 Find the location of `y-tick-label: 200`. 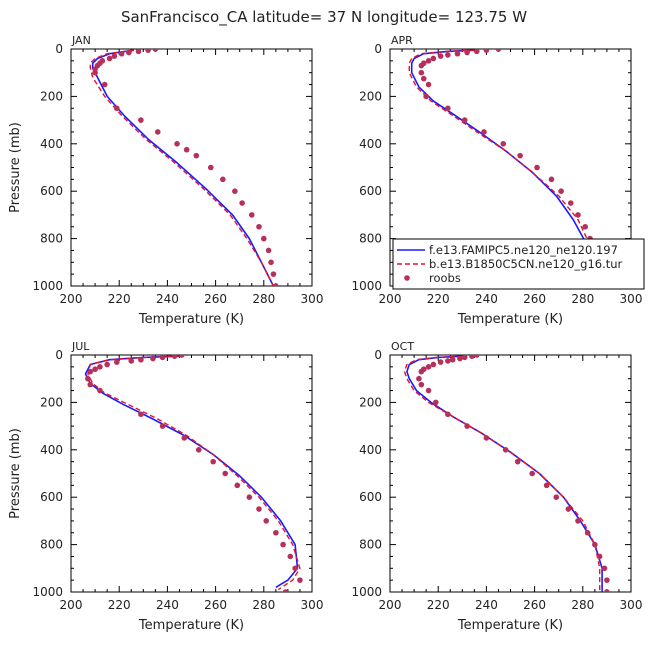

y-tick-label: 200 is located at coordinates (51, 402).